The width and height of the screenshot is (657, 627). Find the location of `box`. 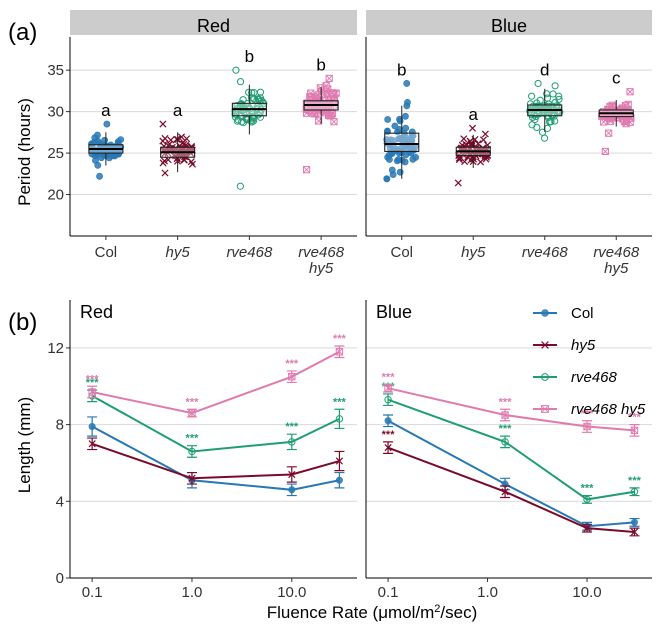

box is located at coordinates (402, 142).